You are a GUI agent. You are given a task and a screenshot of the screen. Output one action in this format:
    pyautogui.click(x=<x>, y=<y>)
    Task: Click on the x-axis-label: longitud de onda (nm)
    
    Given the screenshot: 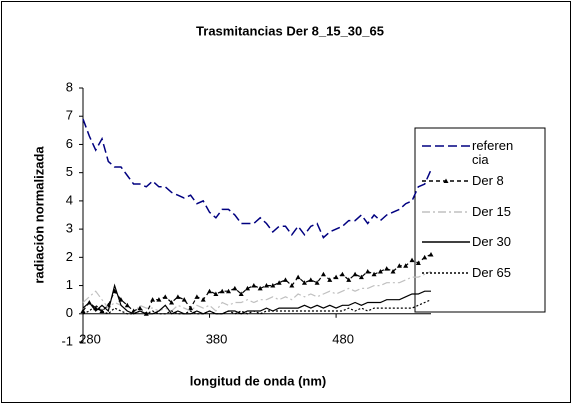 What is the action you would take?
    pyautogui.click(x=258, y=380)
    